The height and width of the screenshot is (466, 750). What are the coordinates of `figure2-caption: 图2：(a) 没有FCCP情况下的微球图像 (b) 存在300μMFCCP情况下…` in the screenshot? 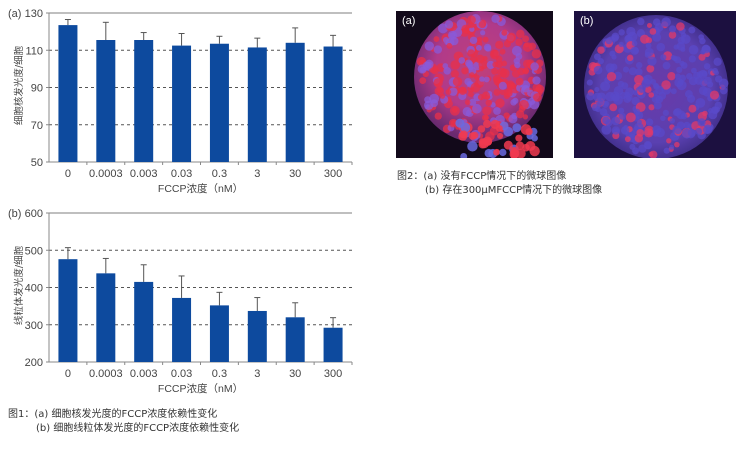 It's located at (499, 184).